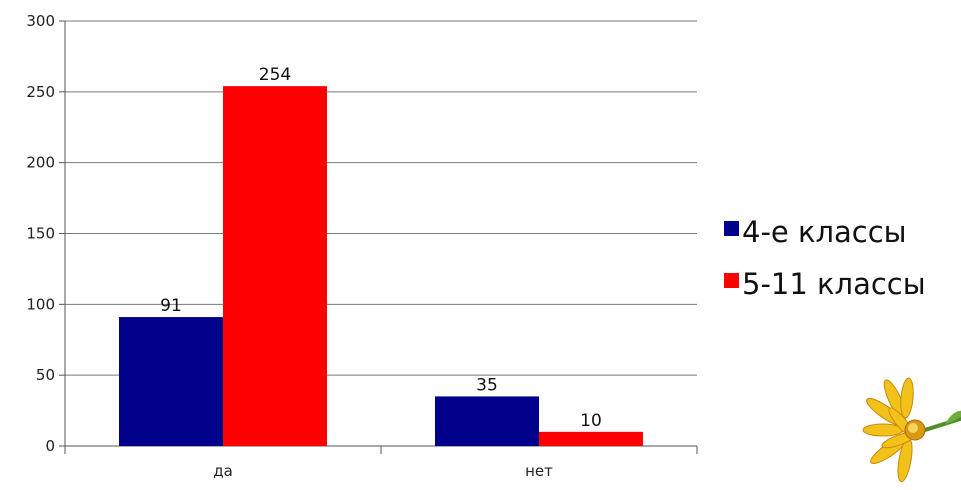 This screenshot has height=490, width=961. Describe the element at coordinates (825, 258) in the screenshot. I see `legend: 4-е классы 5-11 классы` at that location.